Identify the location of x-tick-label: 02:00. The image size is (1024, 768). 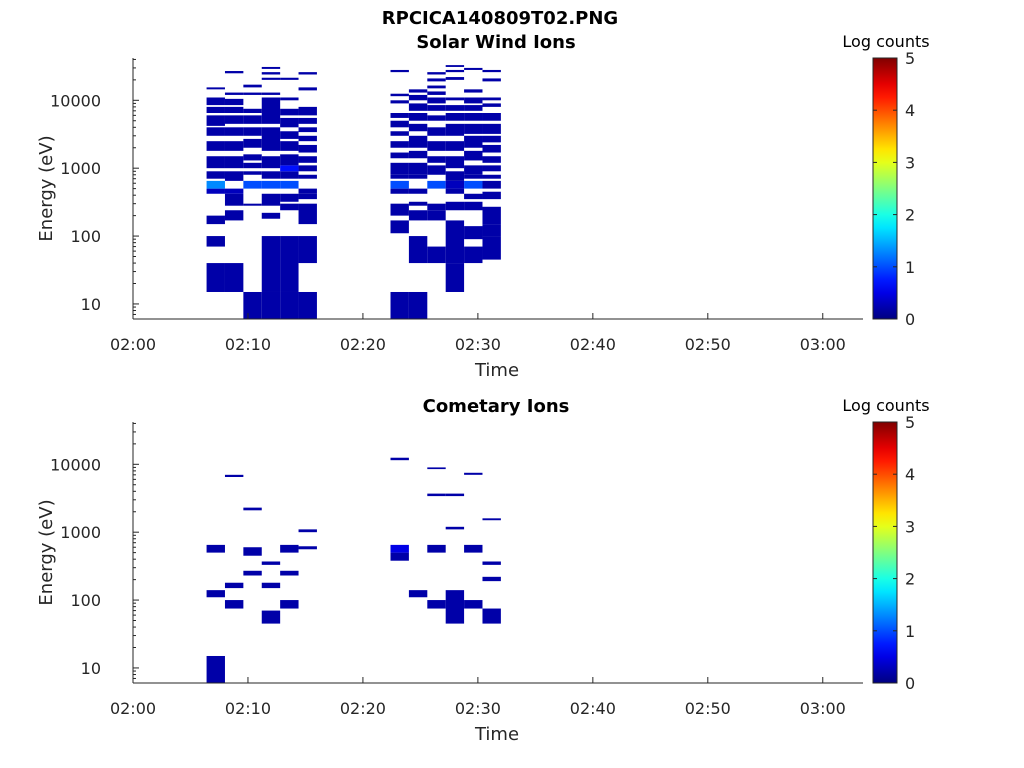
(133, 708).